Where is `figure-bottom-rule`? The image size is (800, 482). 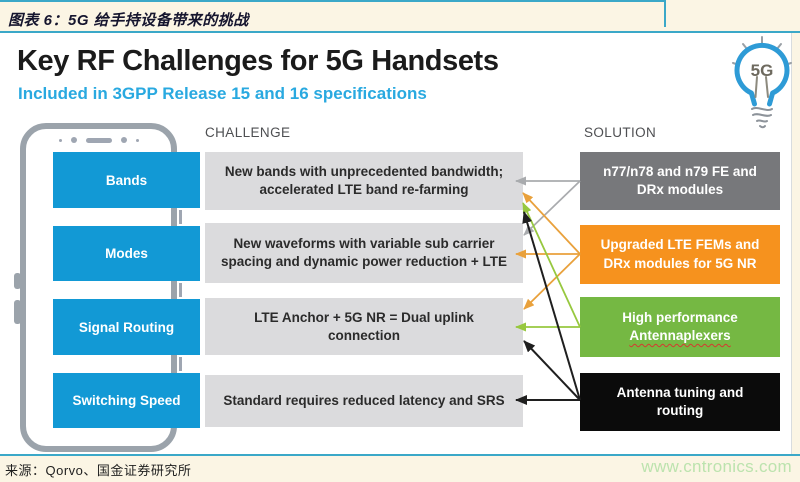 figure-bottom-rule is located at coordinates (400, 455).